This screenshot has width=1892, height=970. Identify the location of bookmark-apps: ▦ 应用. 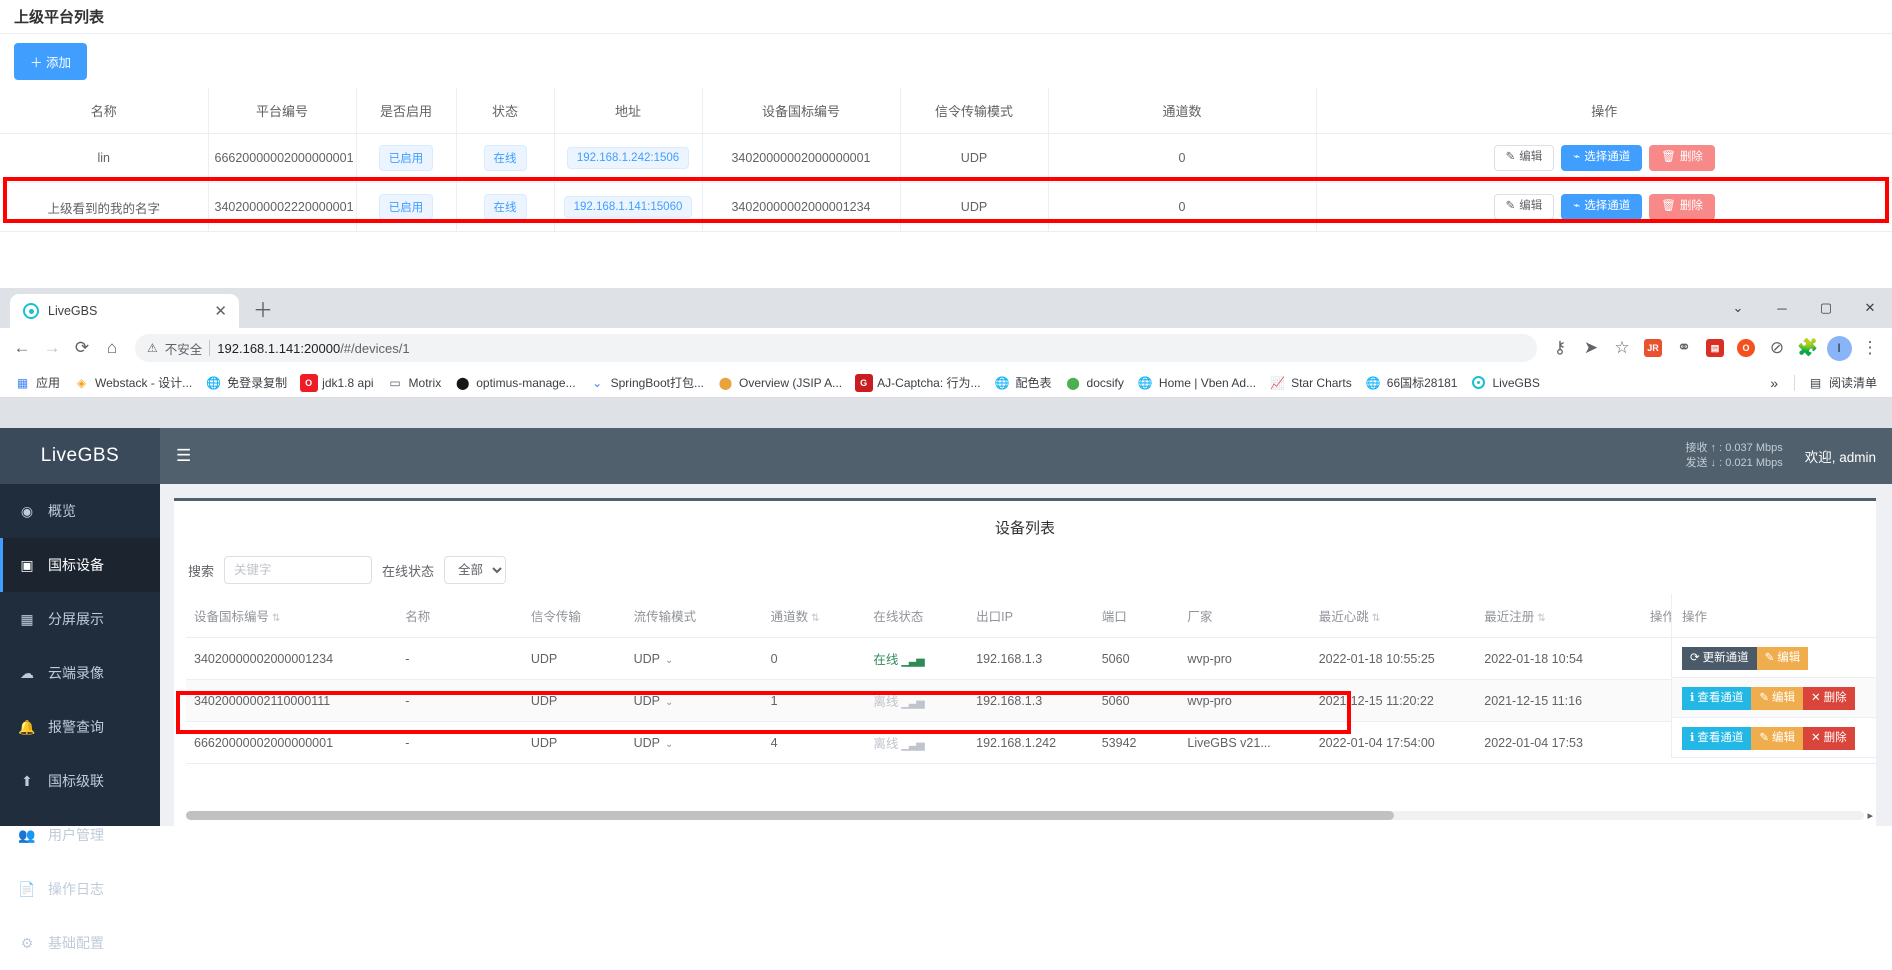
(37, 382).